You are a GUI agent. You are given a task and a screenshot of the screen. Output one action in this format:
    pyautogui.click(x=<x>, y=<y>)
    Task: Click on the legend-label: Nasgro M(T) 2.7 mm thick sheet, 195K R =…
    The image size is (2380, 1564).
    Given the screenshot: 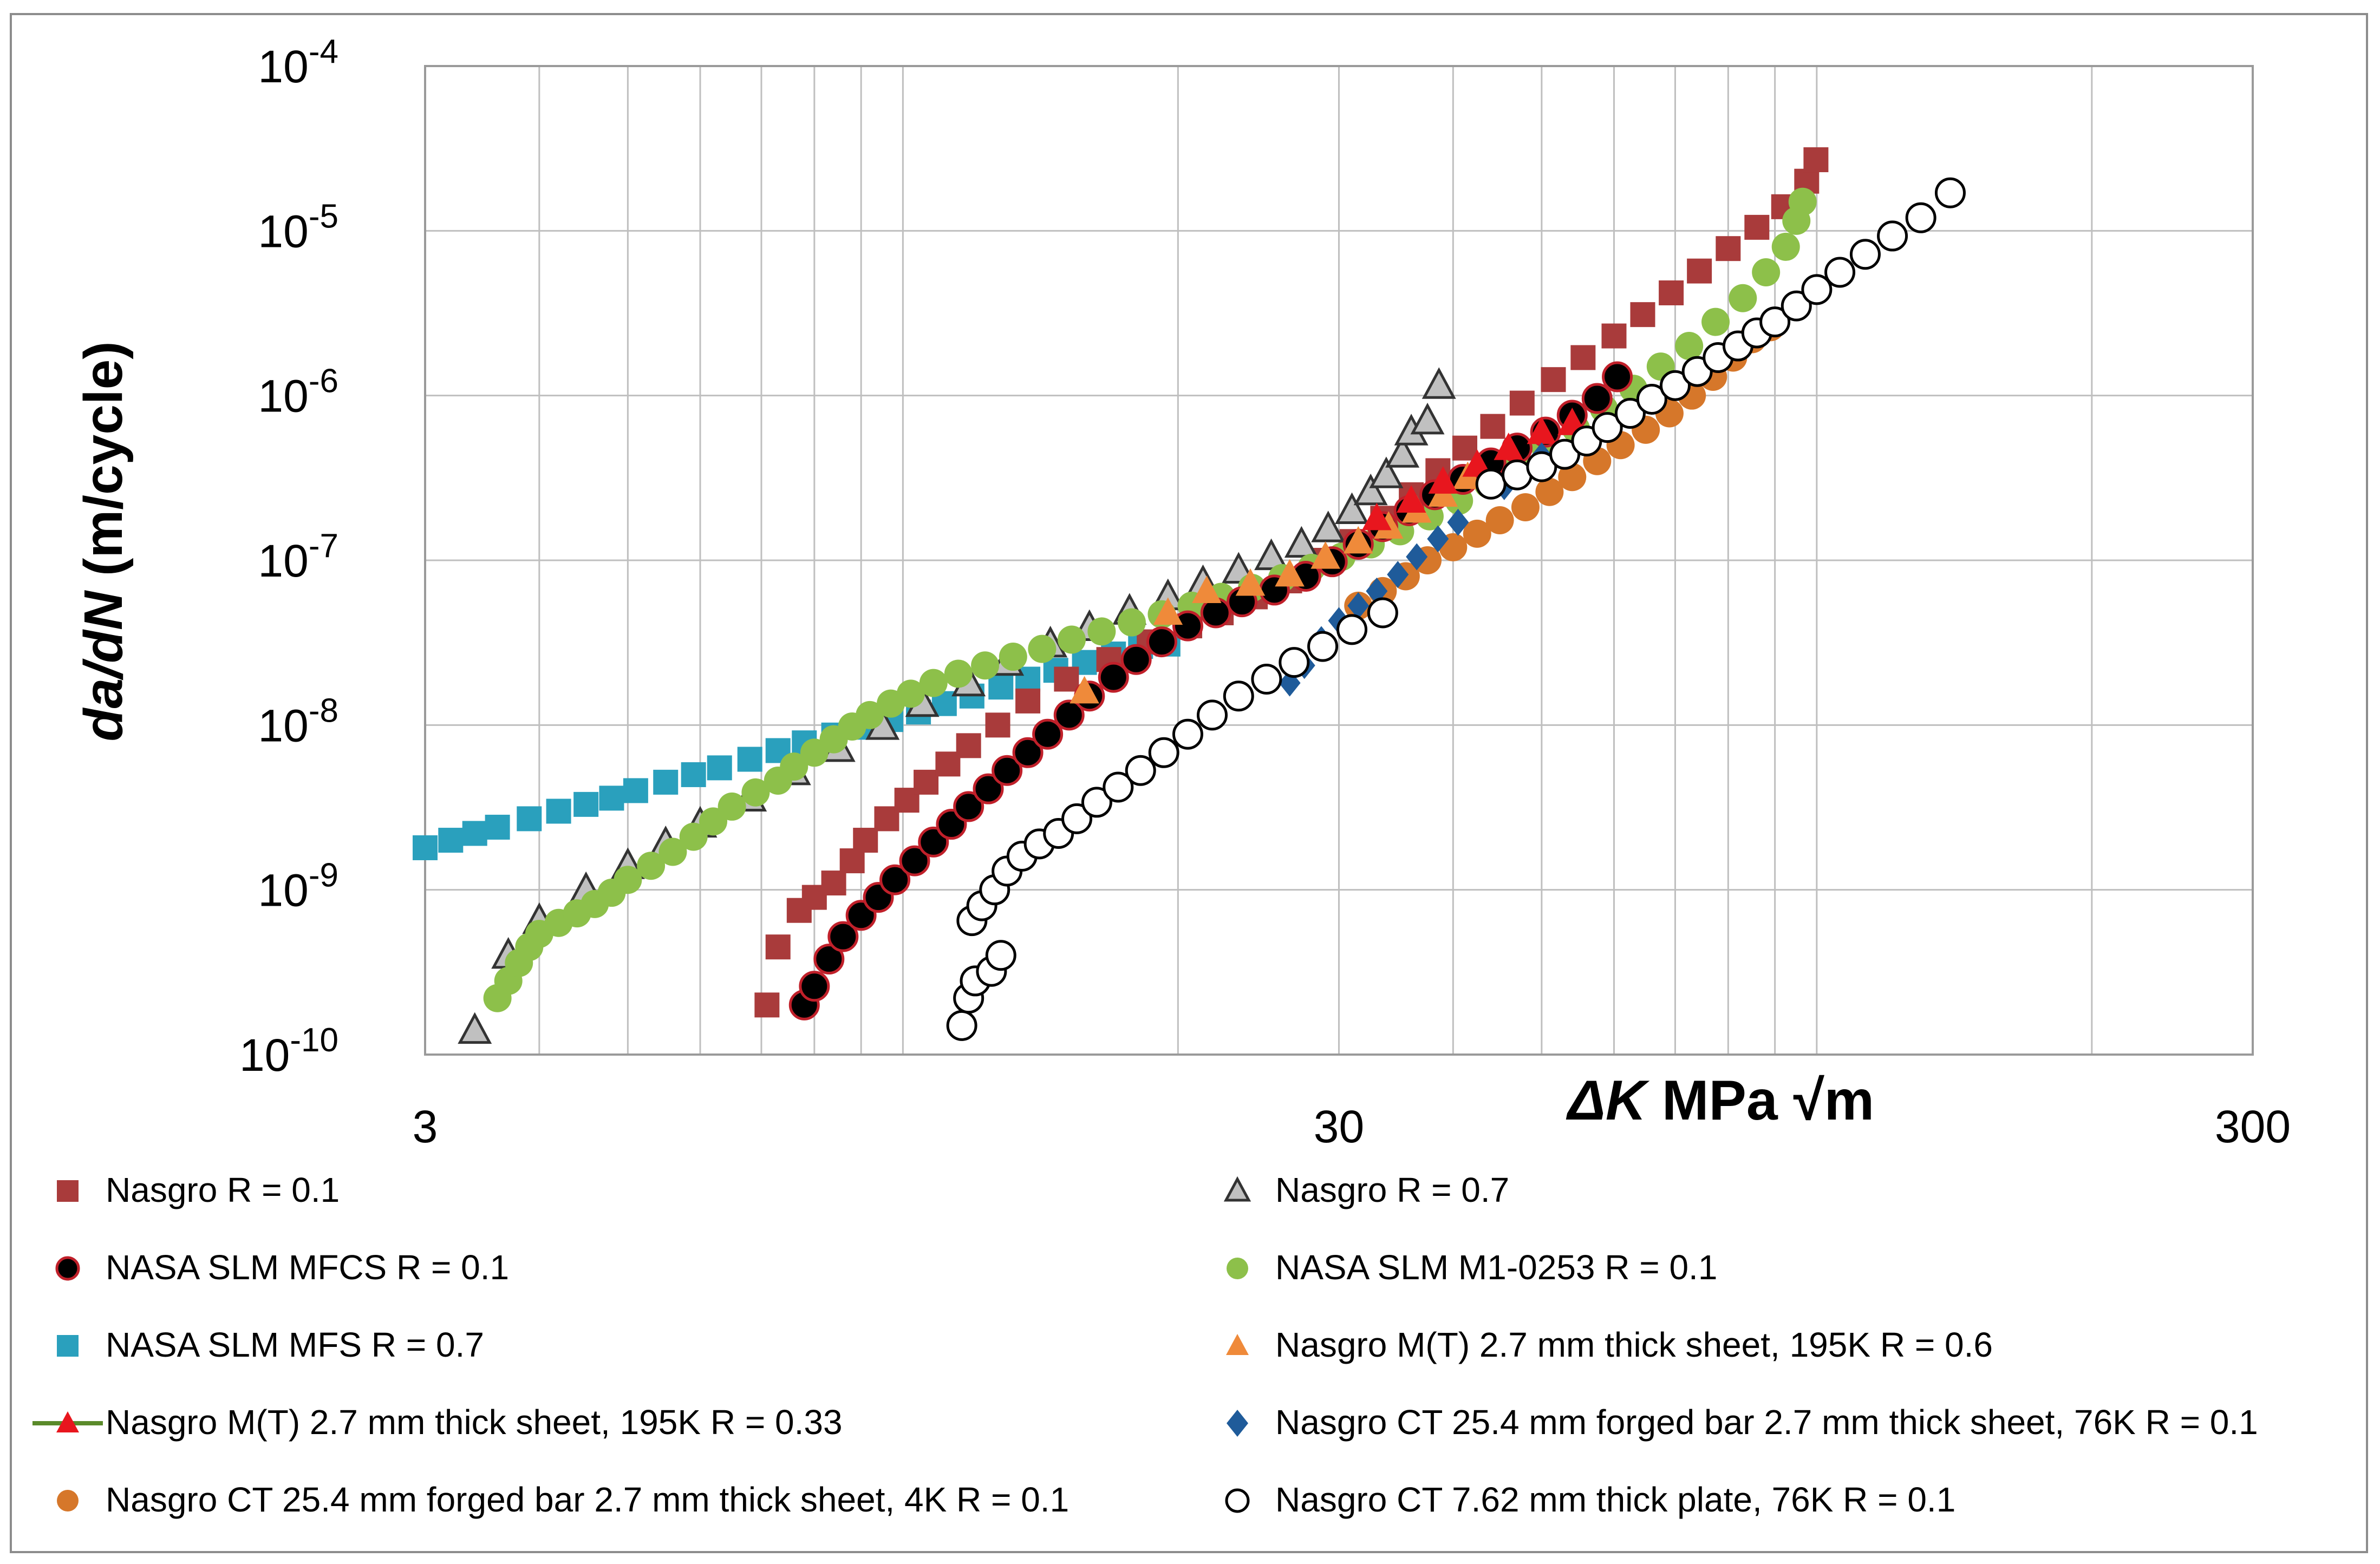 What is the action you would take?
    pyautogui.click(x=475, y=1422)
    